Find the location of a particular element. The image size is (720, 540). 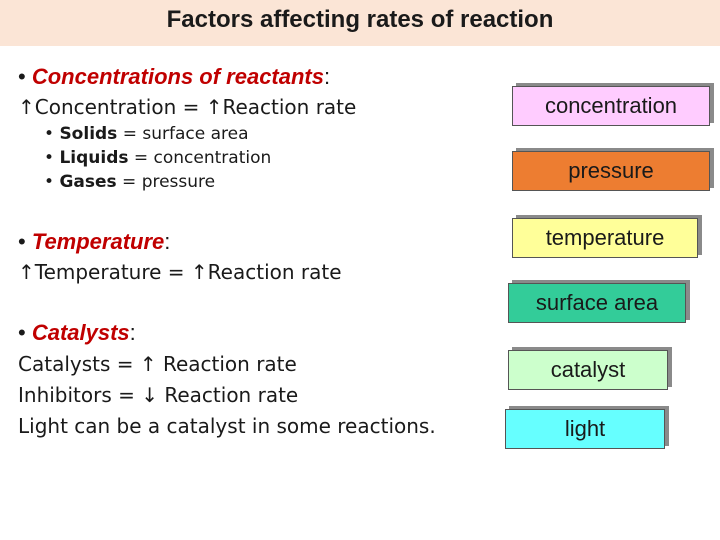

heading-text: Catalysts is located at coordinates (80, 332).